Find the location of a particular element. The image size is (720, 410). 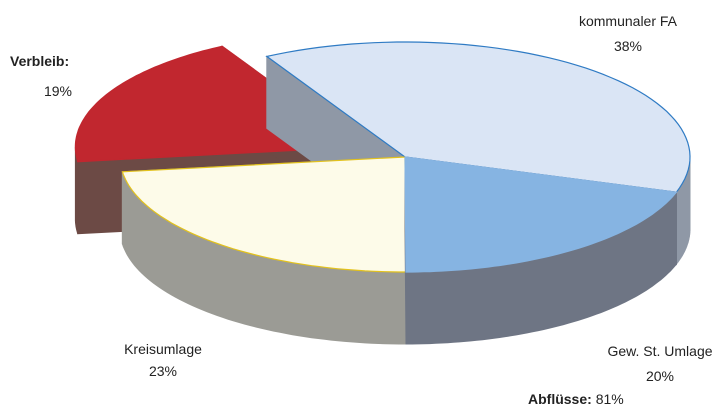

annotation: Abflüsse: 81% is located at coordinates (576, 399).